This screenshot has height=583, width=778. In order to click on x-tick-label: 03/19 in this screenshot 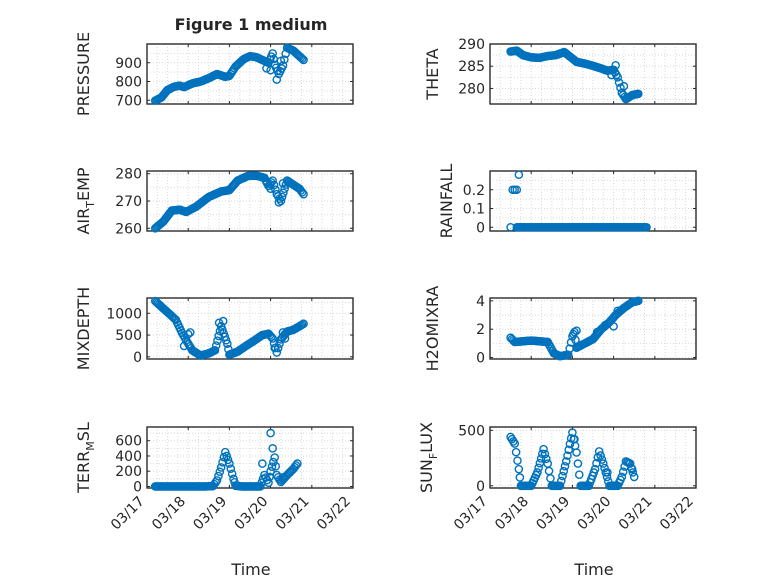, I will do `click(210, 514)`.